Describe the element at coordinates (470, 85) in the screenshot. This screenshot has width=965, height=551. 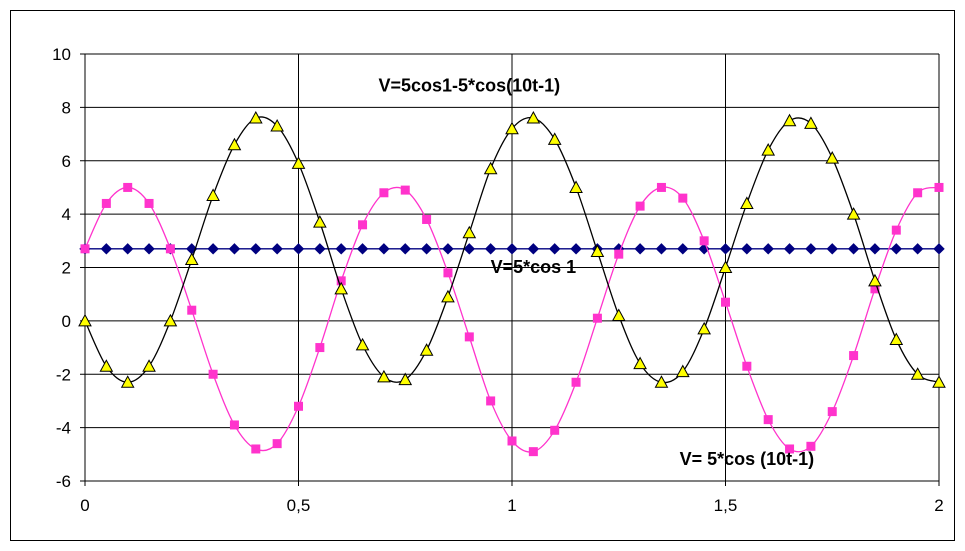
I see `annotation-label: V=5cos1-5*cos(10t-1)` at that location.